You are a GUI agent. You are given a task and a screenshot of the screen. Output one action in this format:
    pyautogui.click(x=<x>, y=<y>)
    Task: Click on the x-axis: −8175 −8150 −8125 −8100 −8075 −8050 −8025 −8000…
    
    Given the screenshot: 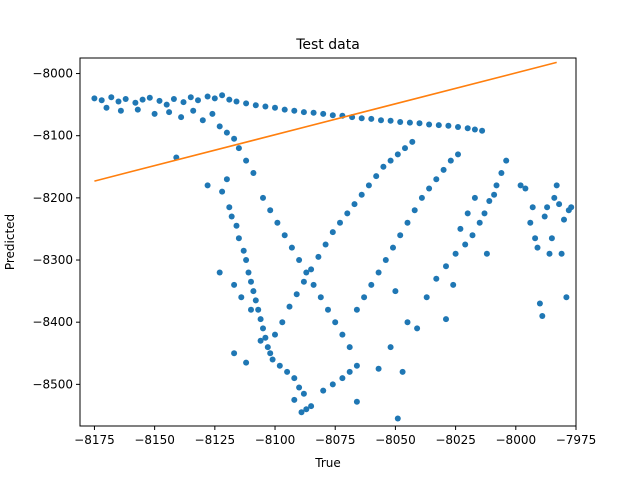 What is the action you would take?
    pyautogui.click(x=335, y=436)
    